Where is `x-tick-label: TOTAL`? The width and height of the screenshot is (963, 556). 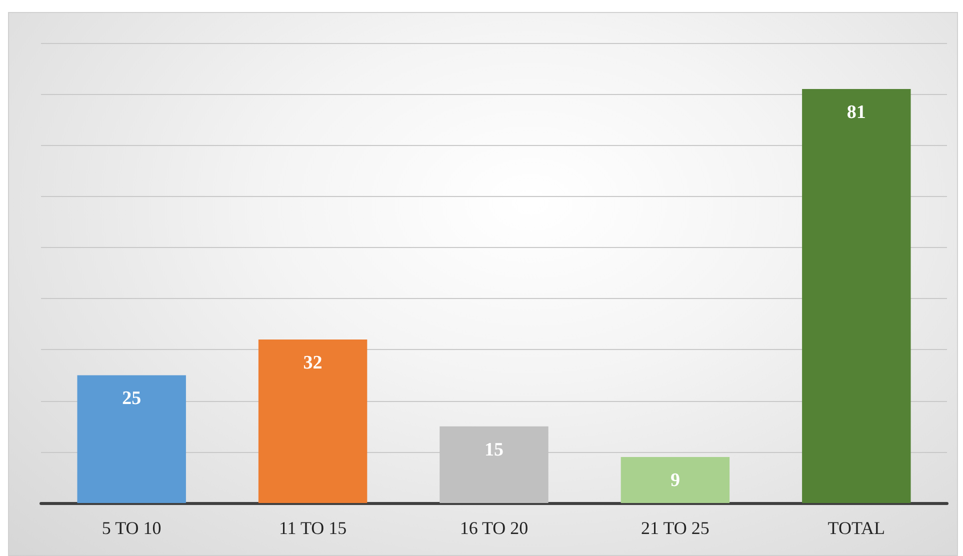 x-tick-label: TOTAL is located at coordinates (857, 528).